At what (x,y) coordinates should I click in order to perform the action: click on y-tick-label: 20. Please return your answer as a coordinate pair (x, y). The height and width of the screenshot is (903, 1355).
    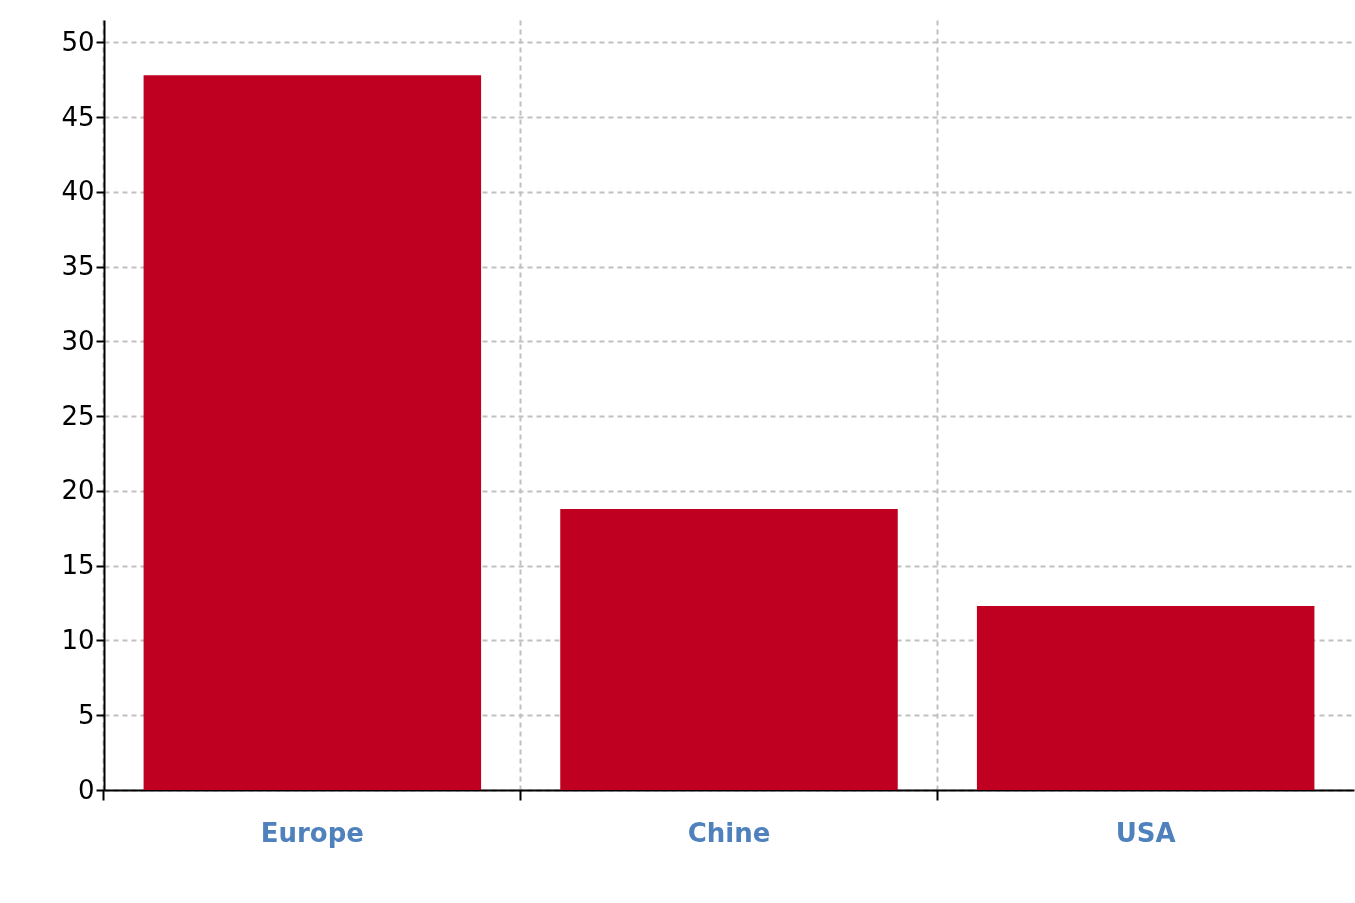
    Looking at the image, I should click on (78, 490).